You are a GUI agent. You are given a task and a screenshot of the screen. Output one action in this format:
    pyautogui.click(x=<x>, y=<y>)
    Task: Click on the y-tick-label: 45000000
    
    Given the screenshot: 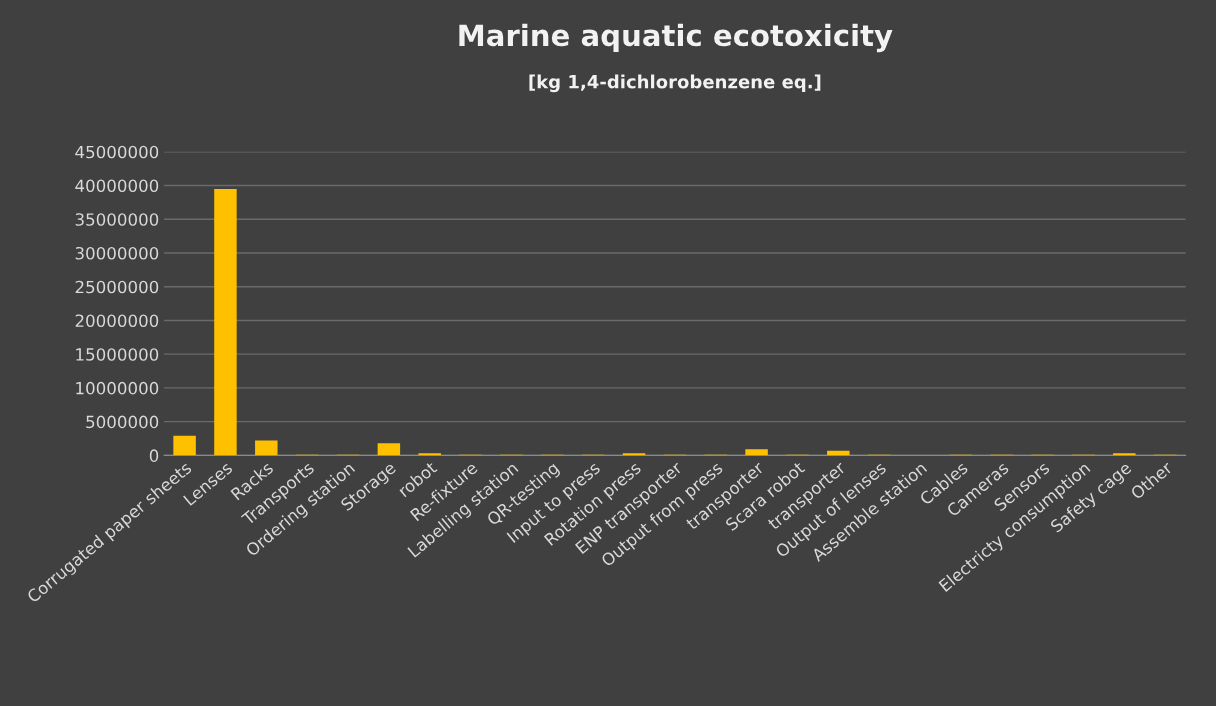 What is the action you would take?
    pyautogui.click(x=117, y=152)
    